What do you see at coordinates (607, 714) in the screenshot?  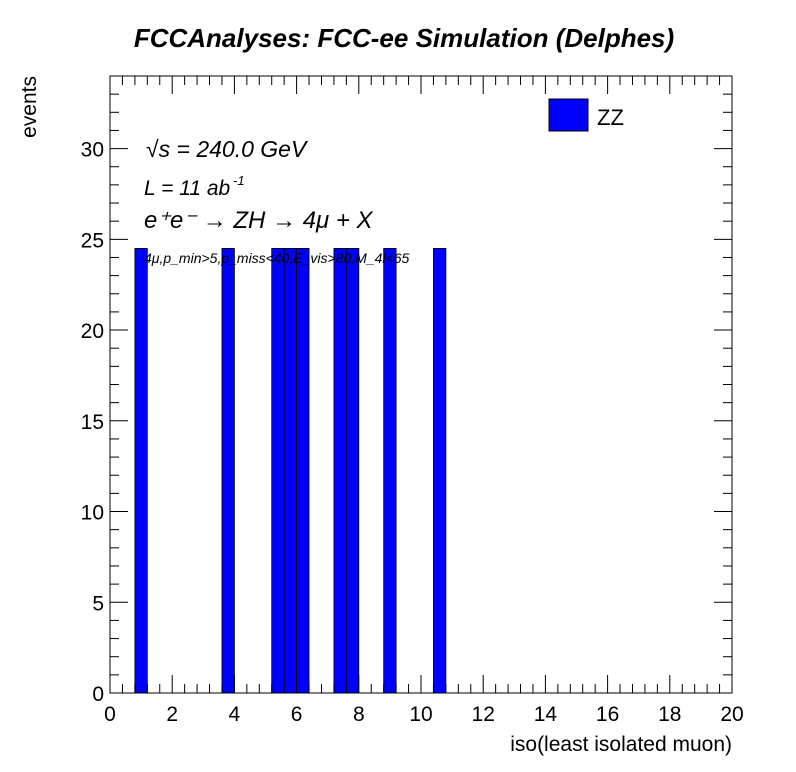 I see `x-tick-label: 16` at bounding box center [607, 714].